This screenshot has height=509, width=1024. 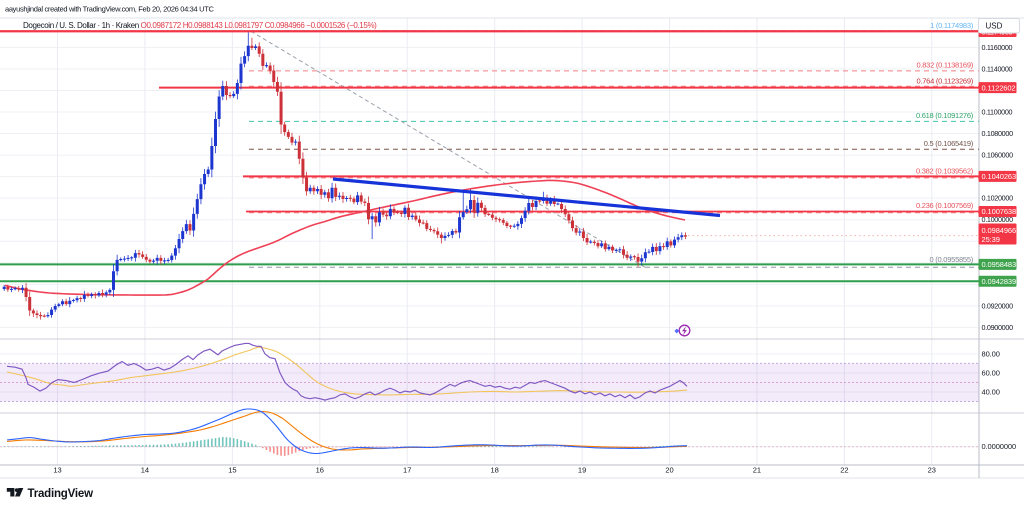 I want to click on svg-text: 60.00, so click(x=991, y=372).